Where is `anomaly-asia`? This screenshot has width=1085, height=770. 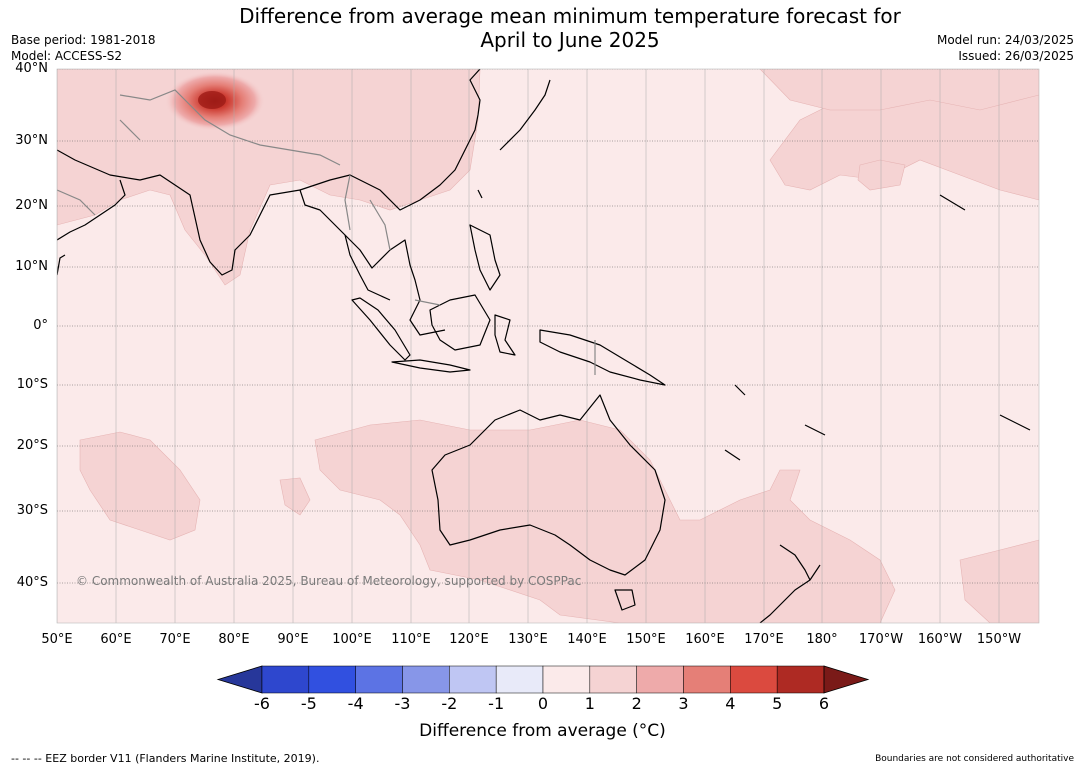 anomaly-asia is located at coordinates (269, 177).